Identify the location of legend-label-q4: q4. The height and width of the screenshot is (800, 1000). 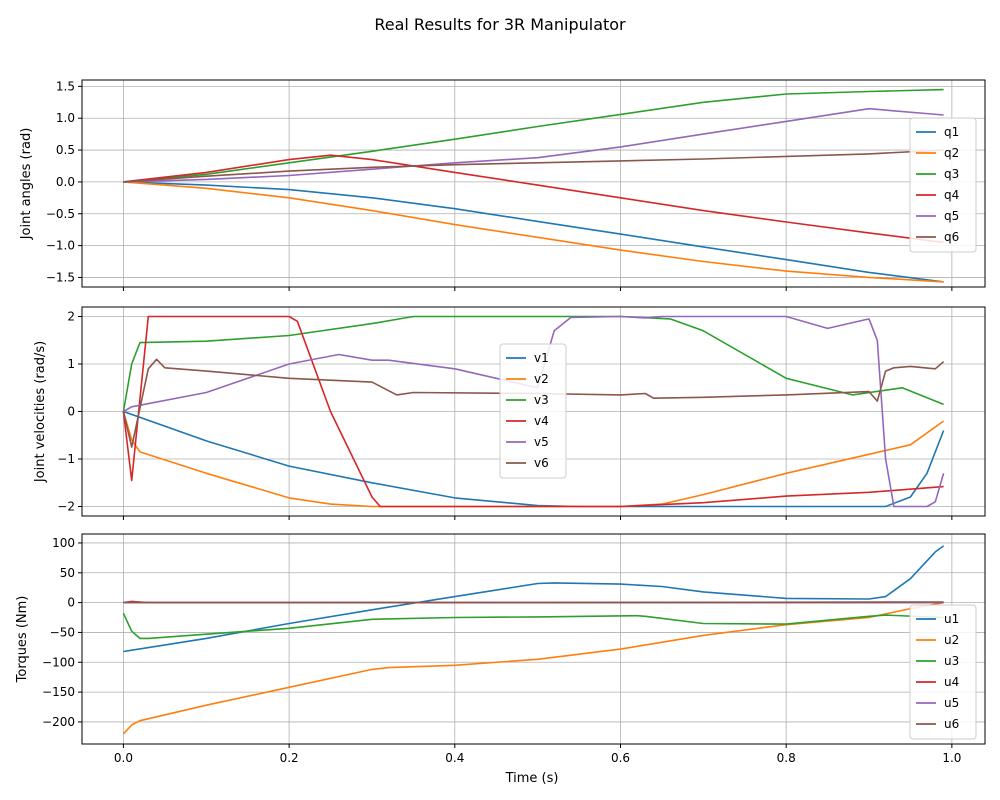
(951, 195).